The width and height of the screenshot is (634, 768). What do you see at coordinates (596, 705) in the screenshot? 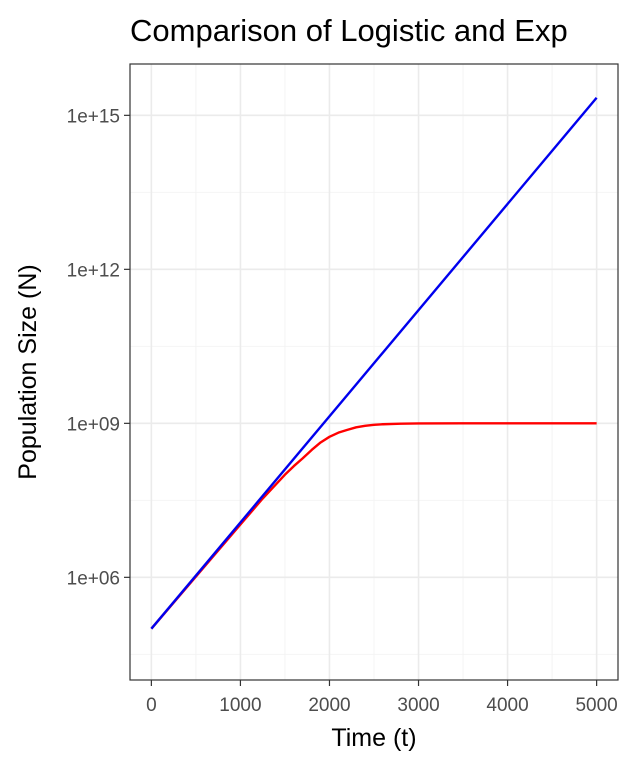
I see `x-tick-label: 5000` at bounding box center [596, 705].